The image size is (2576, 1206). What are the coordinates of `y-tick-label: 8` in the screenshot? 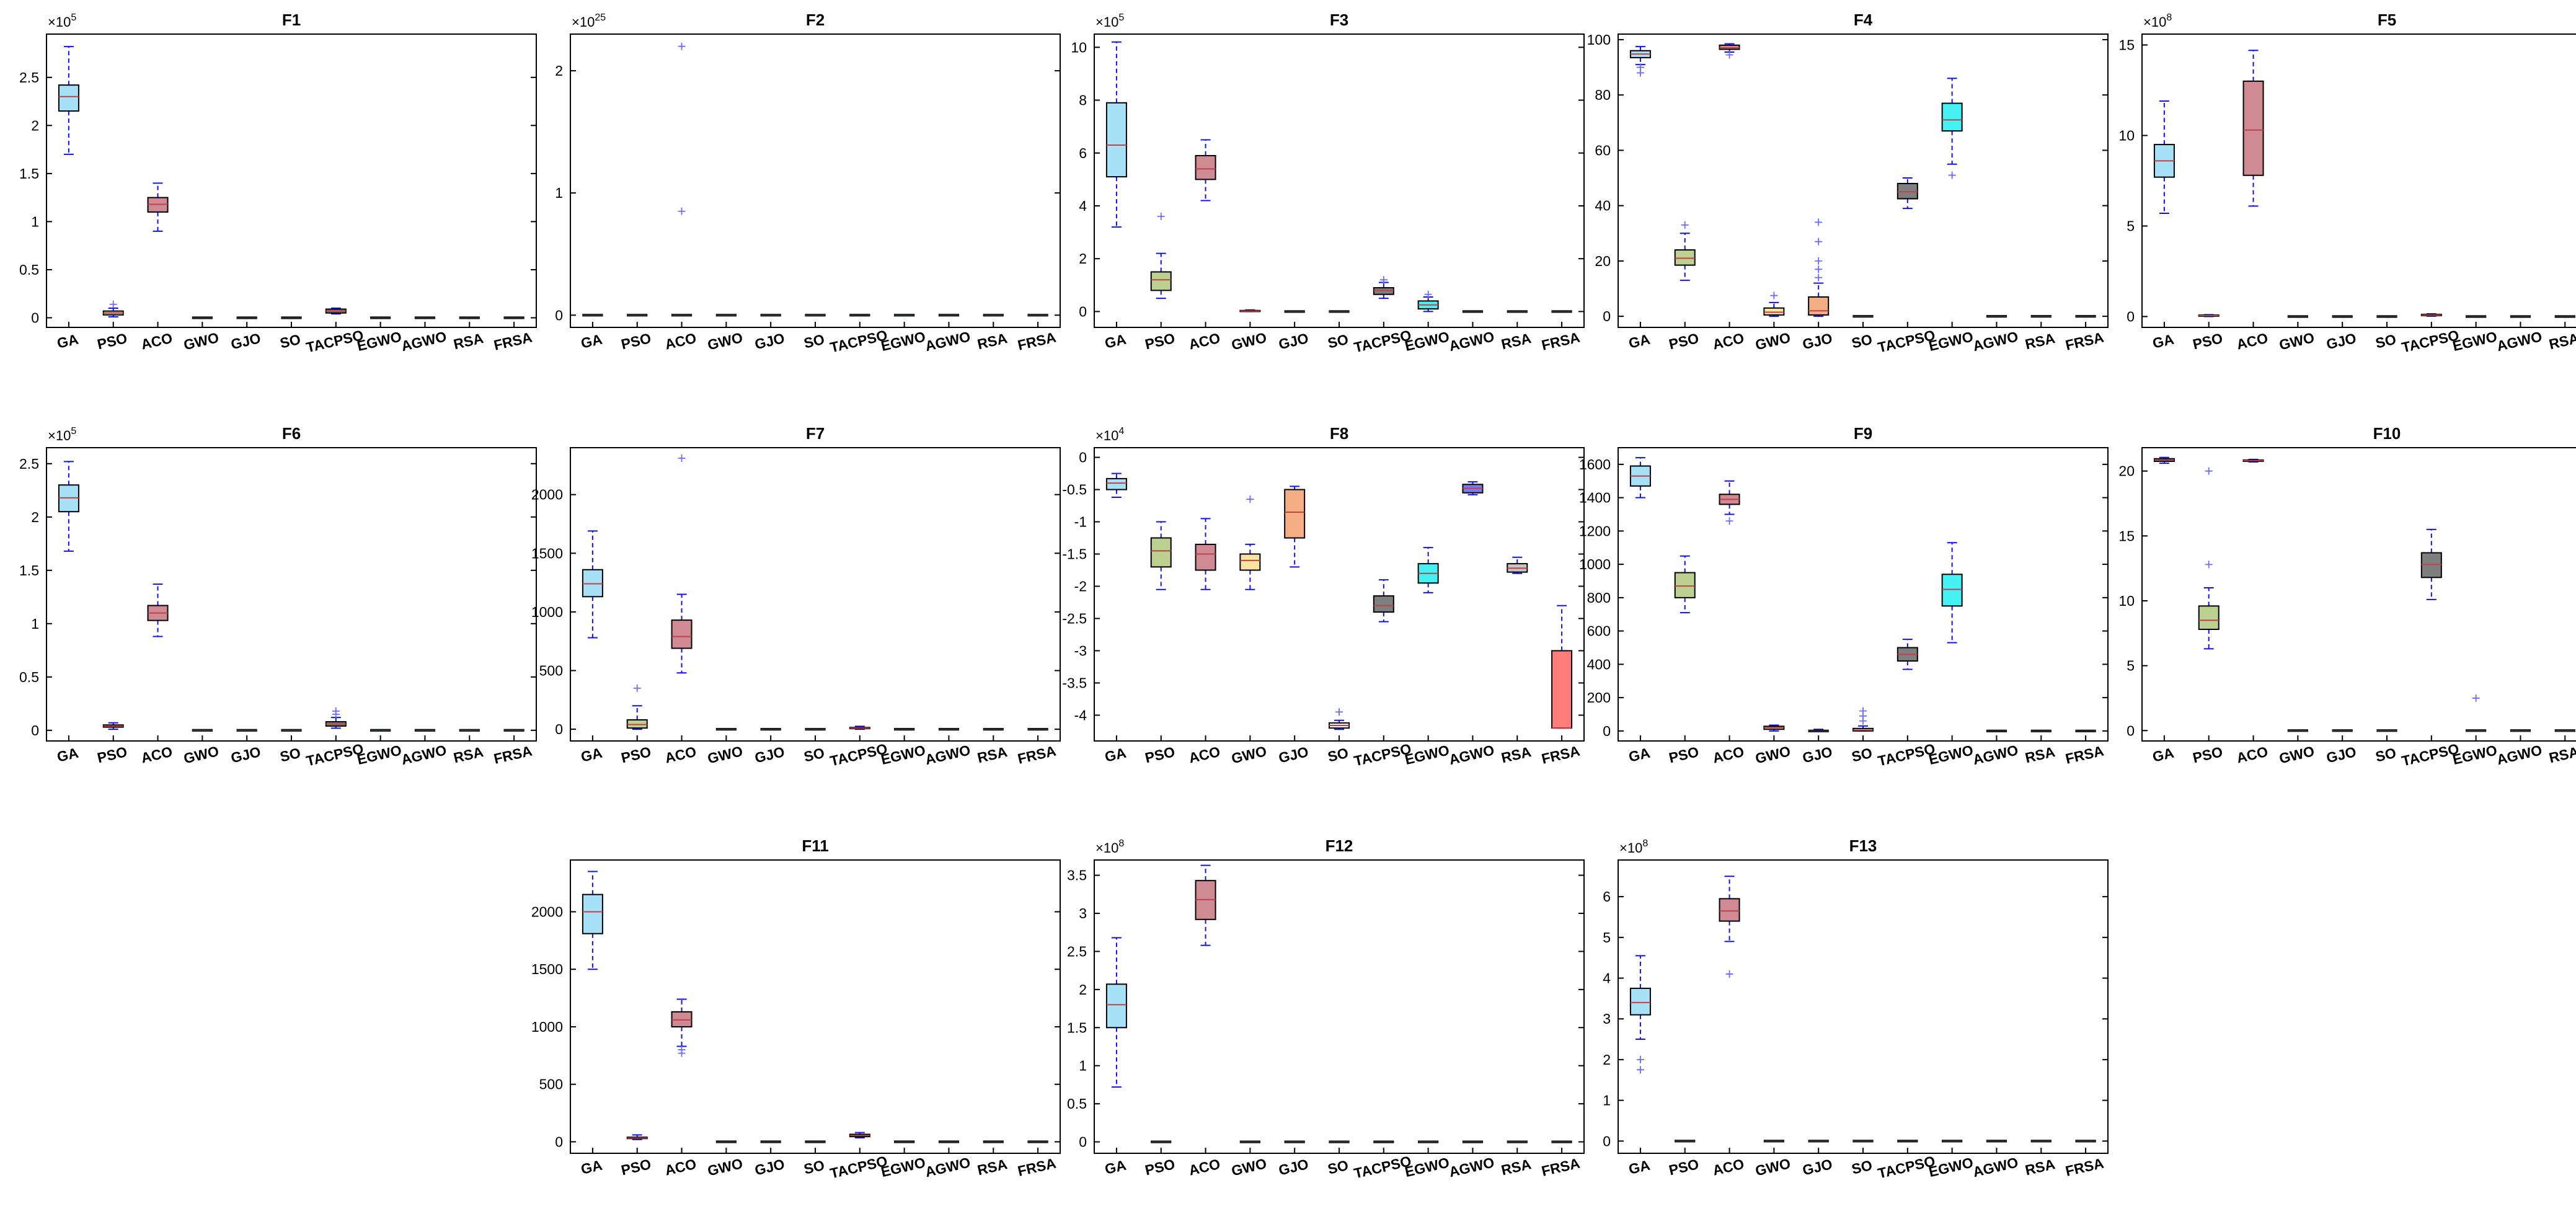 It's located at (1083, 100).